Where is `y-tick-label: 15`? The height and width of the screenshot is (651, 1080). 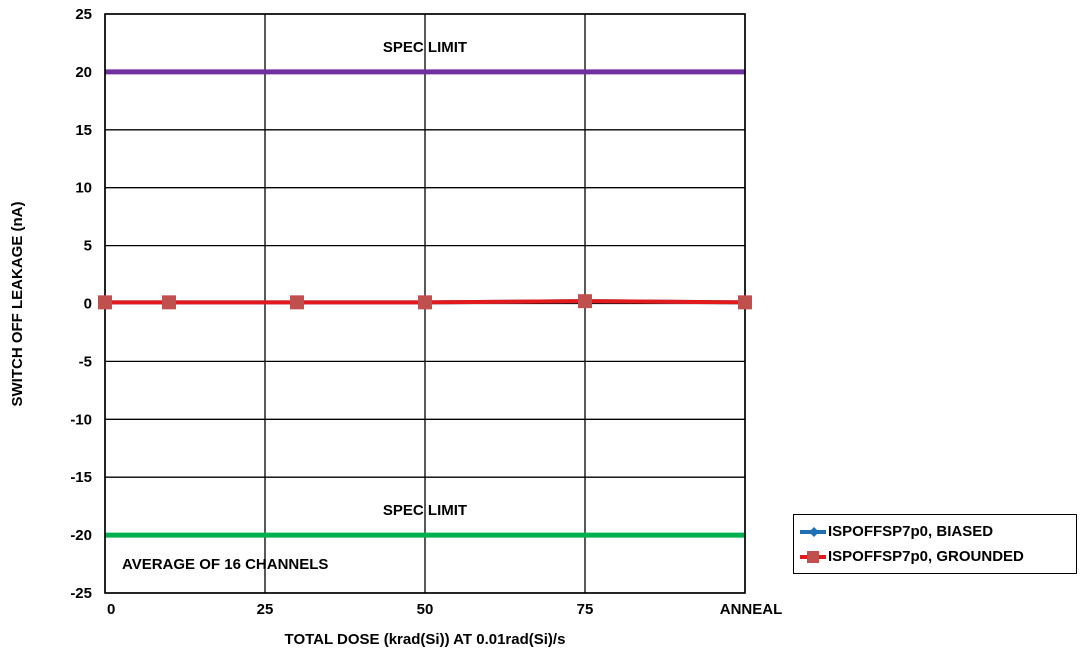
y-tick-label: 15 is located at coordinates (83, 130).